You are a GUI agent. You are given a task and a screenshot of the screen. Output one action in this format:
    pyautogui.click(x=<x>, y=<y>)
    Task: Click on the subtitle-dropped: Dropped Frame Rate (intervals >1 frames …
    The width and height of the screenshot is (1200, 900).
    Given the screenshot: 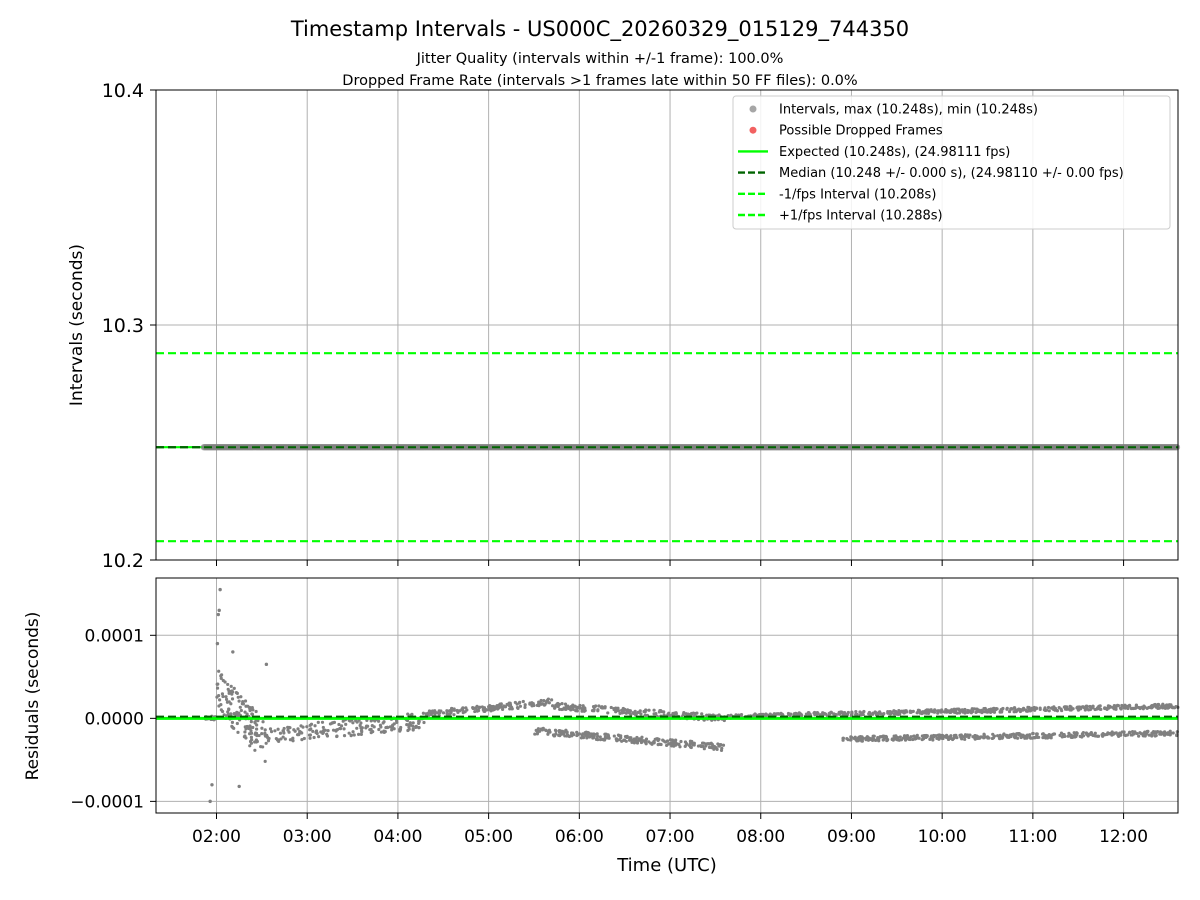 What is the action you would take?
    pyautogui.click(x=599, y=81)
    